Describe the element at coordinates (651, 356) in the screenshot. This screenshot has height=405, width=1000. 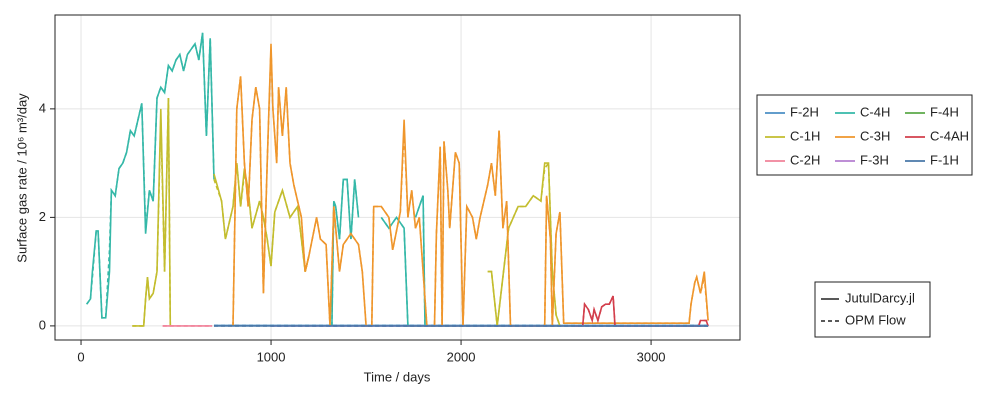
I see `x-tick-label: 3000` at that location.